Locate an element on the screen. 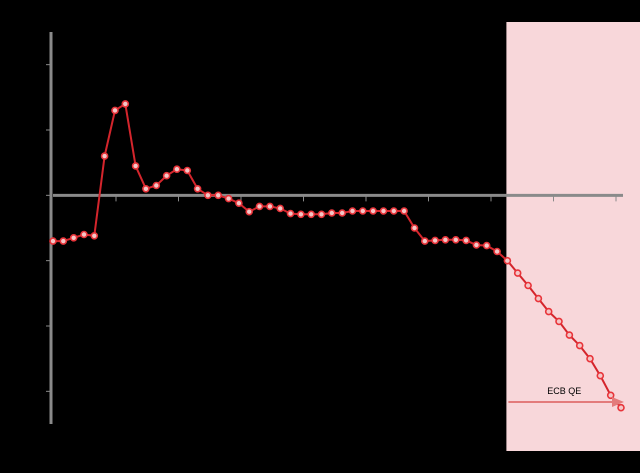  ecb-qe-label: ECB QE is located at coordinates (564, 391).